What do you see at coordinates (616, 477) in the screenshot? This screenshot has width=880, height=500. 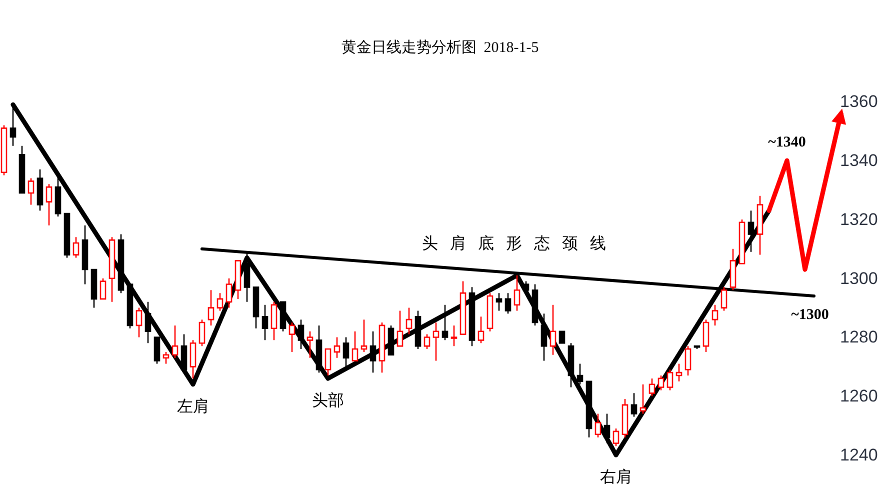 I see `data-label: 右肩` at bounding box center [616, 477].